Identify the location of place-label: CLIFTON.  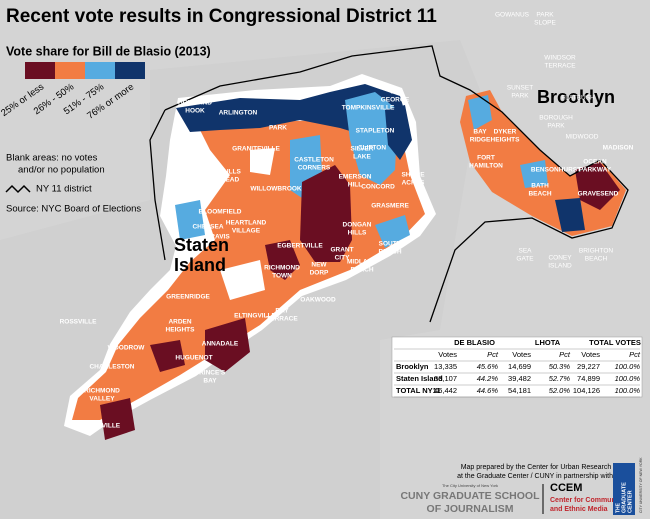
(372, 148).